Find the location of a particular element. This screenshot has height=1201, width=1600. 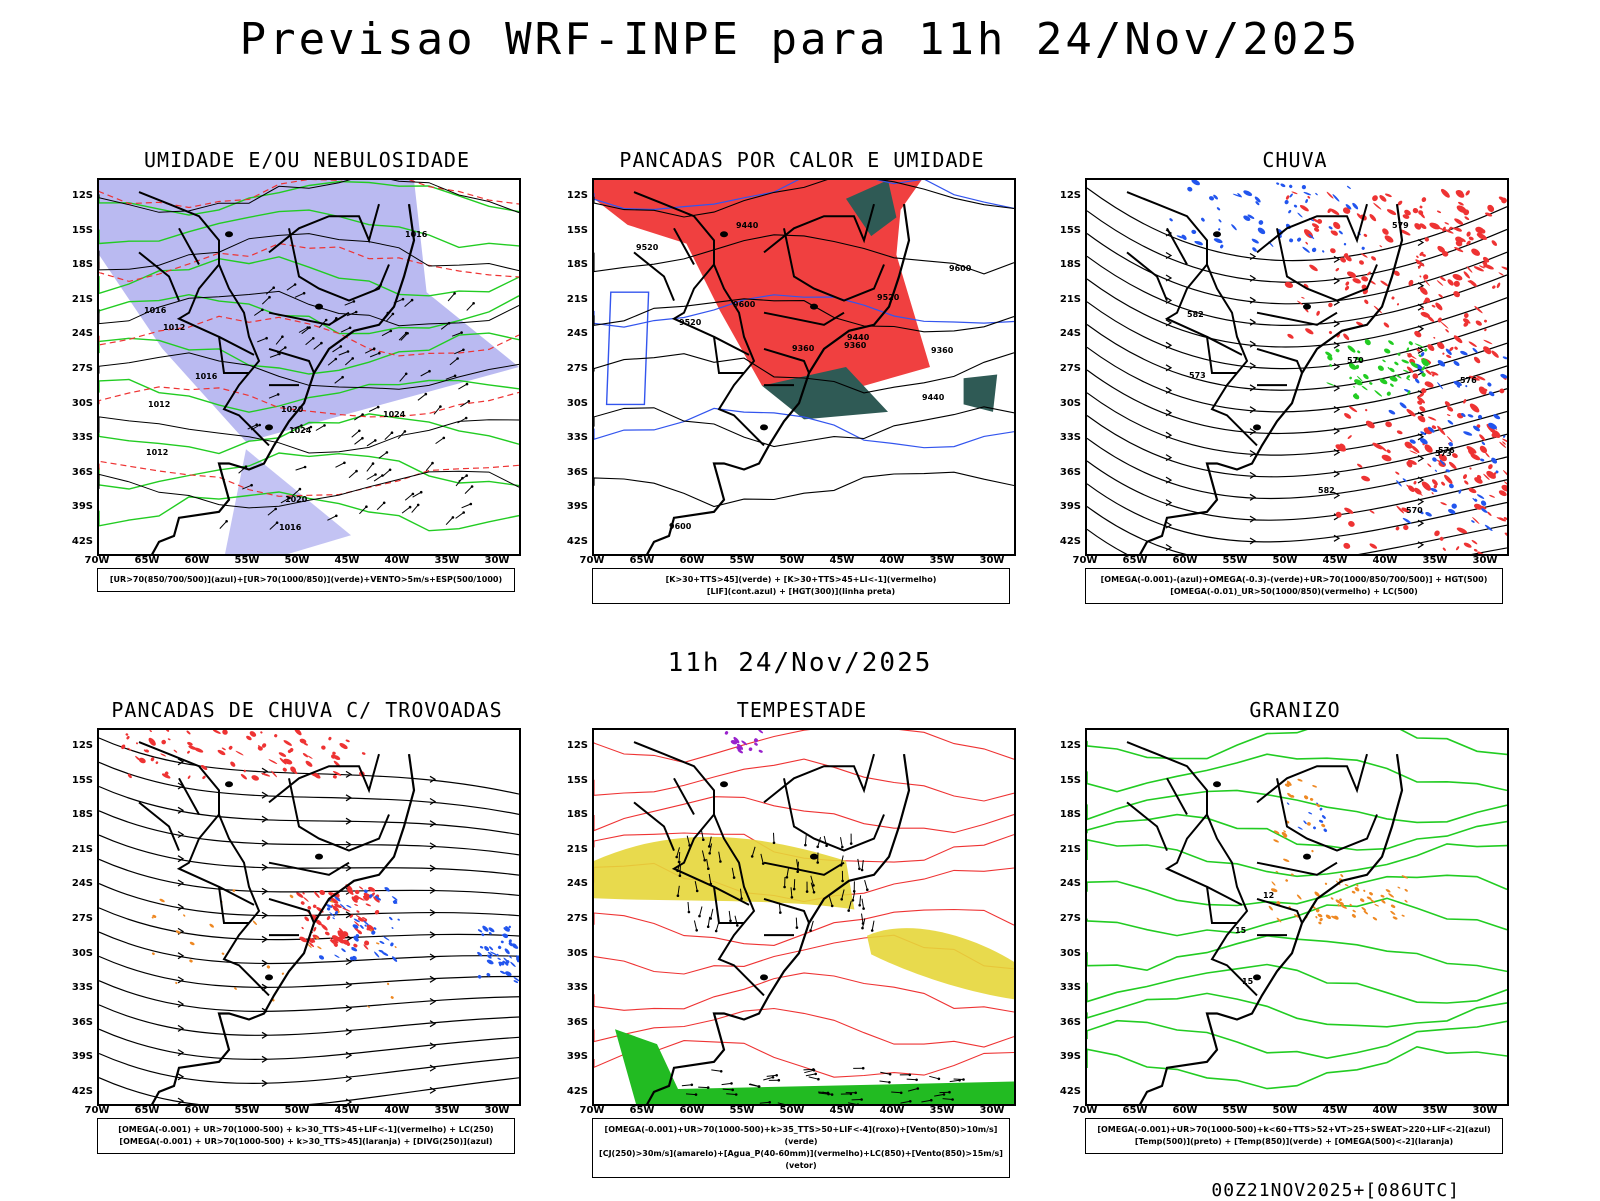

contour-label: 1012 is located at coordinates (174, 327).